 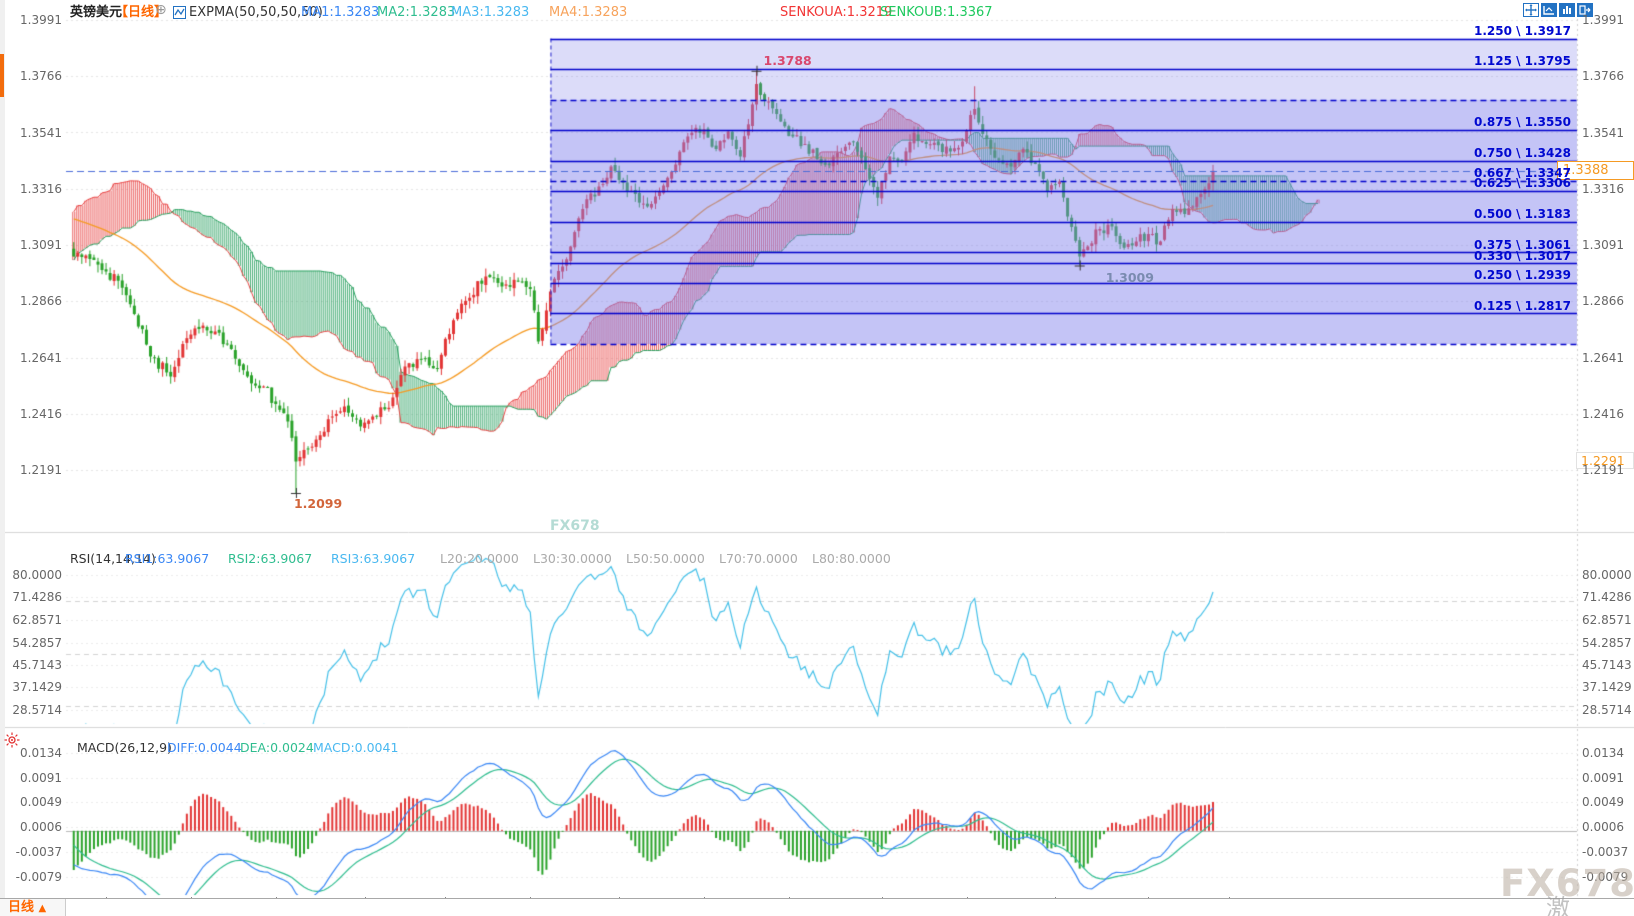 What do you see at coordinates (1567, 9) in the screenshot?
I see `chart-panel-icon` at bounding box center [1567, 9].